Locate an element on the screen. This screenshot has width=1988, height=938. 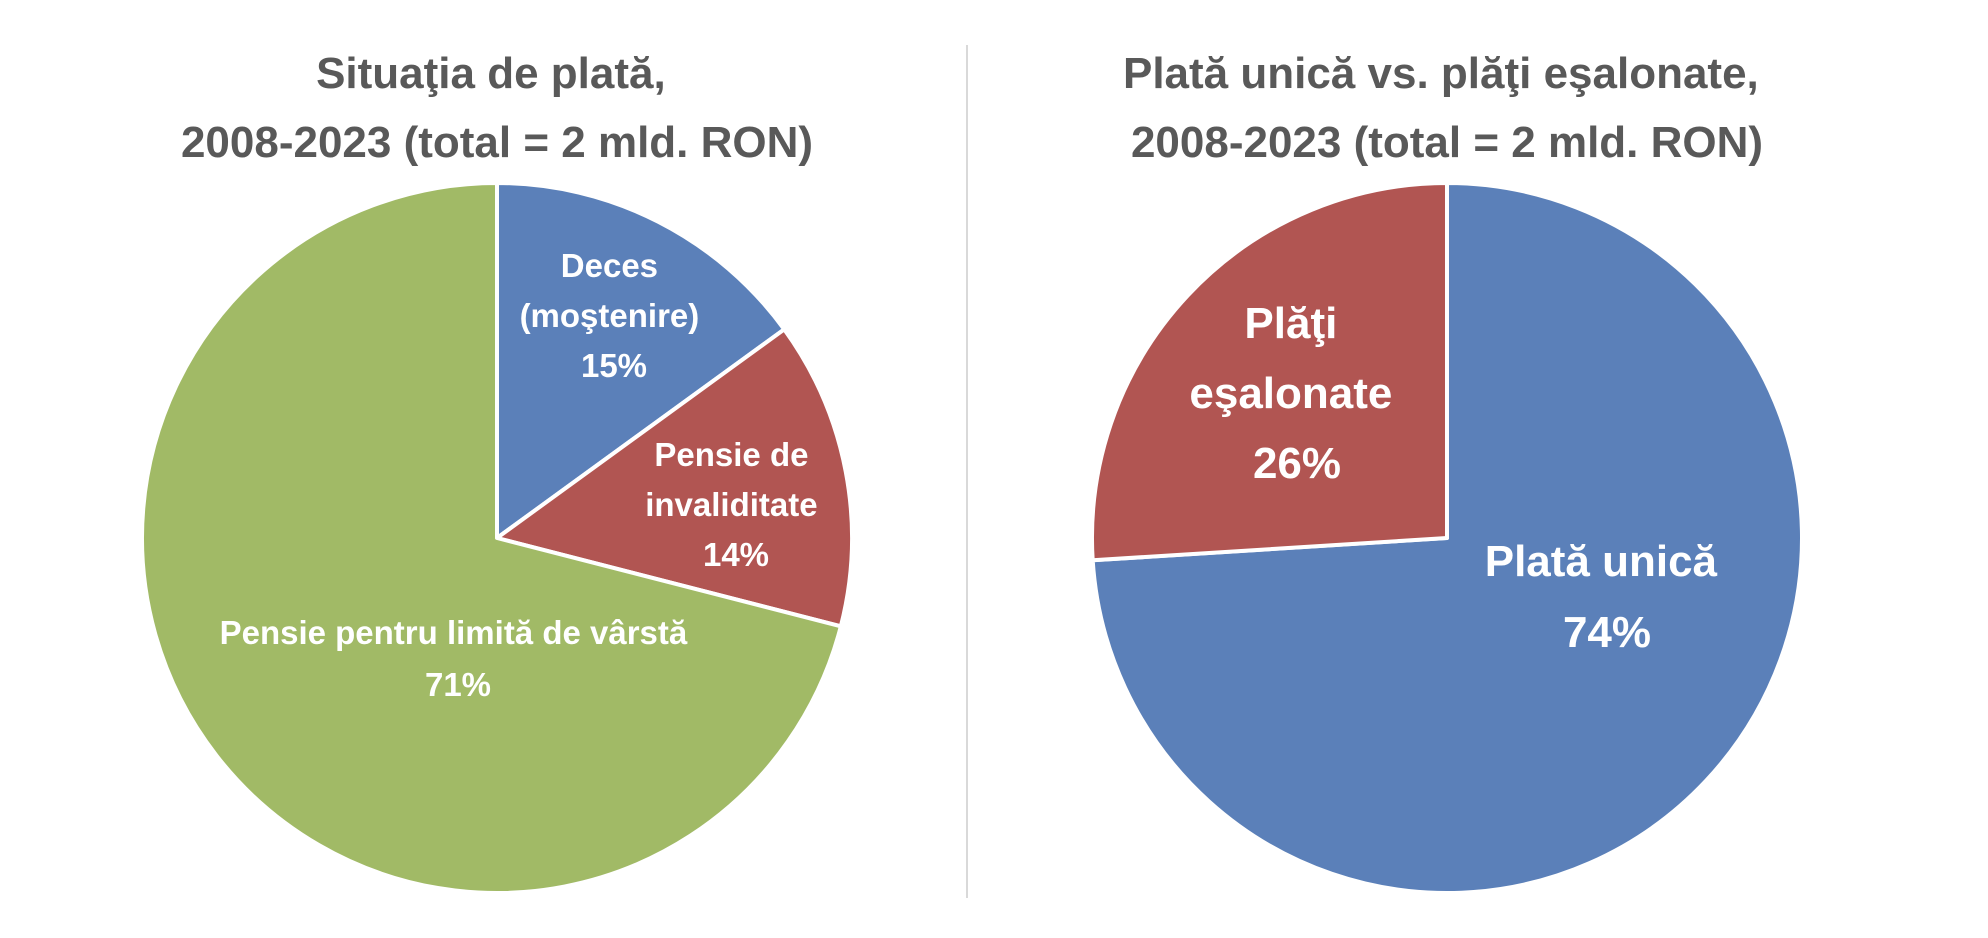
slice-value-varsta: 71% is located at coordinates (458, 684).